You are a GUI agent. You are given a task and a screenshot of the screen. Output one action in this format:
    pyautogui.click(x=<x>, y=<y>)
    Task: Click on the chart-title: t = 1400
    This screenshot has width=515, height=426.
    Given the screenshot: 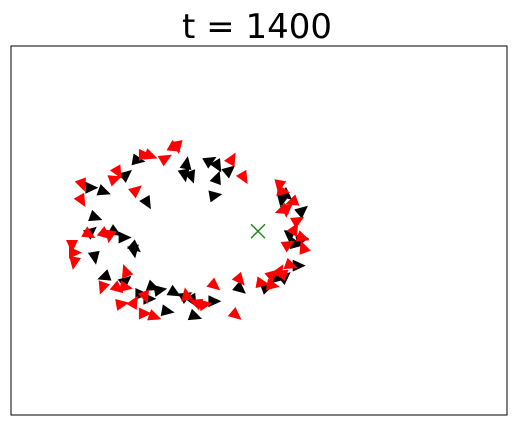 What is the action you would take?
    pyautogui.click(x=257, y=27)
    